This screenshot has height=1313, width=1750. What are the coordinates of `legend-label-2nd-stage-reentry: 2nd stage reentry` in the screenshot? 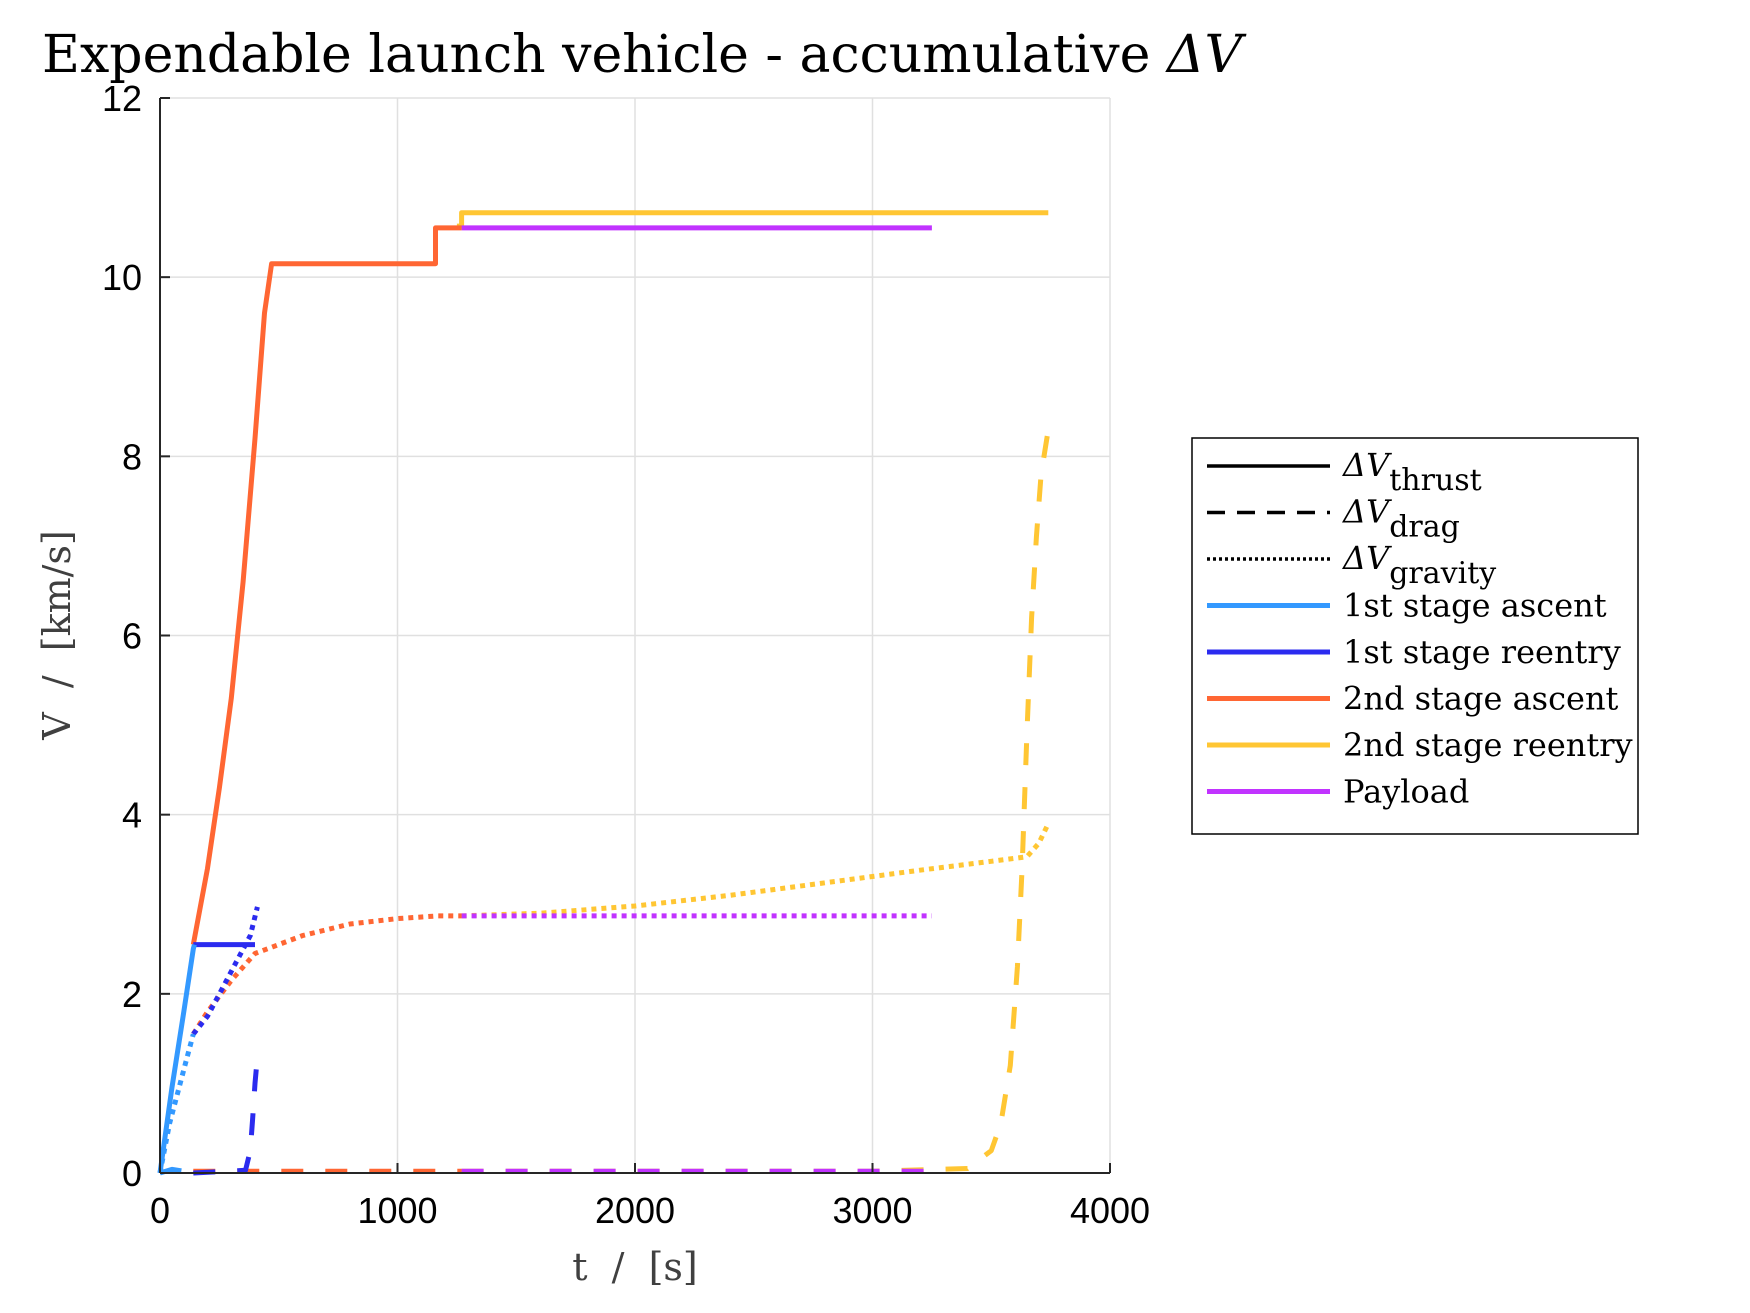 It's located at (1488, 745).